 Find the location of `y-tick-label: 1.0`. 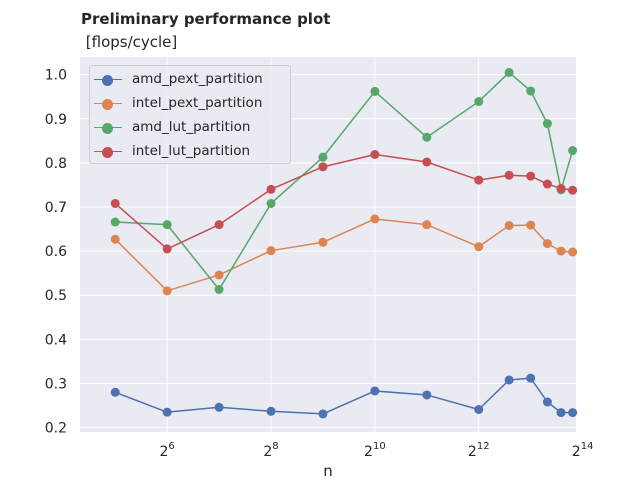

y-tick-label: 1.0 is located at coordinates (56, 76).